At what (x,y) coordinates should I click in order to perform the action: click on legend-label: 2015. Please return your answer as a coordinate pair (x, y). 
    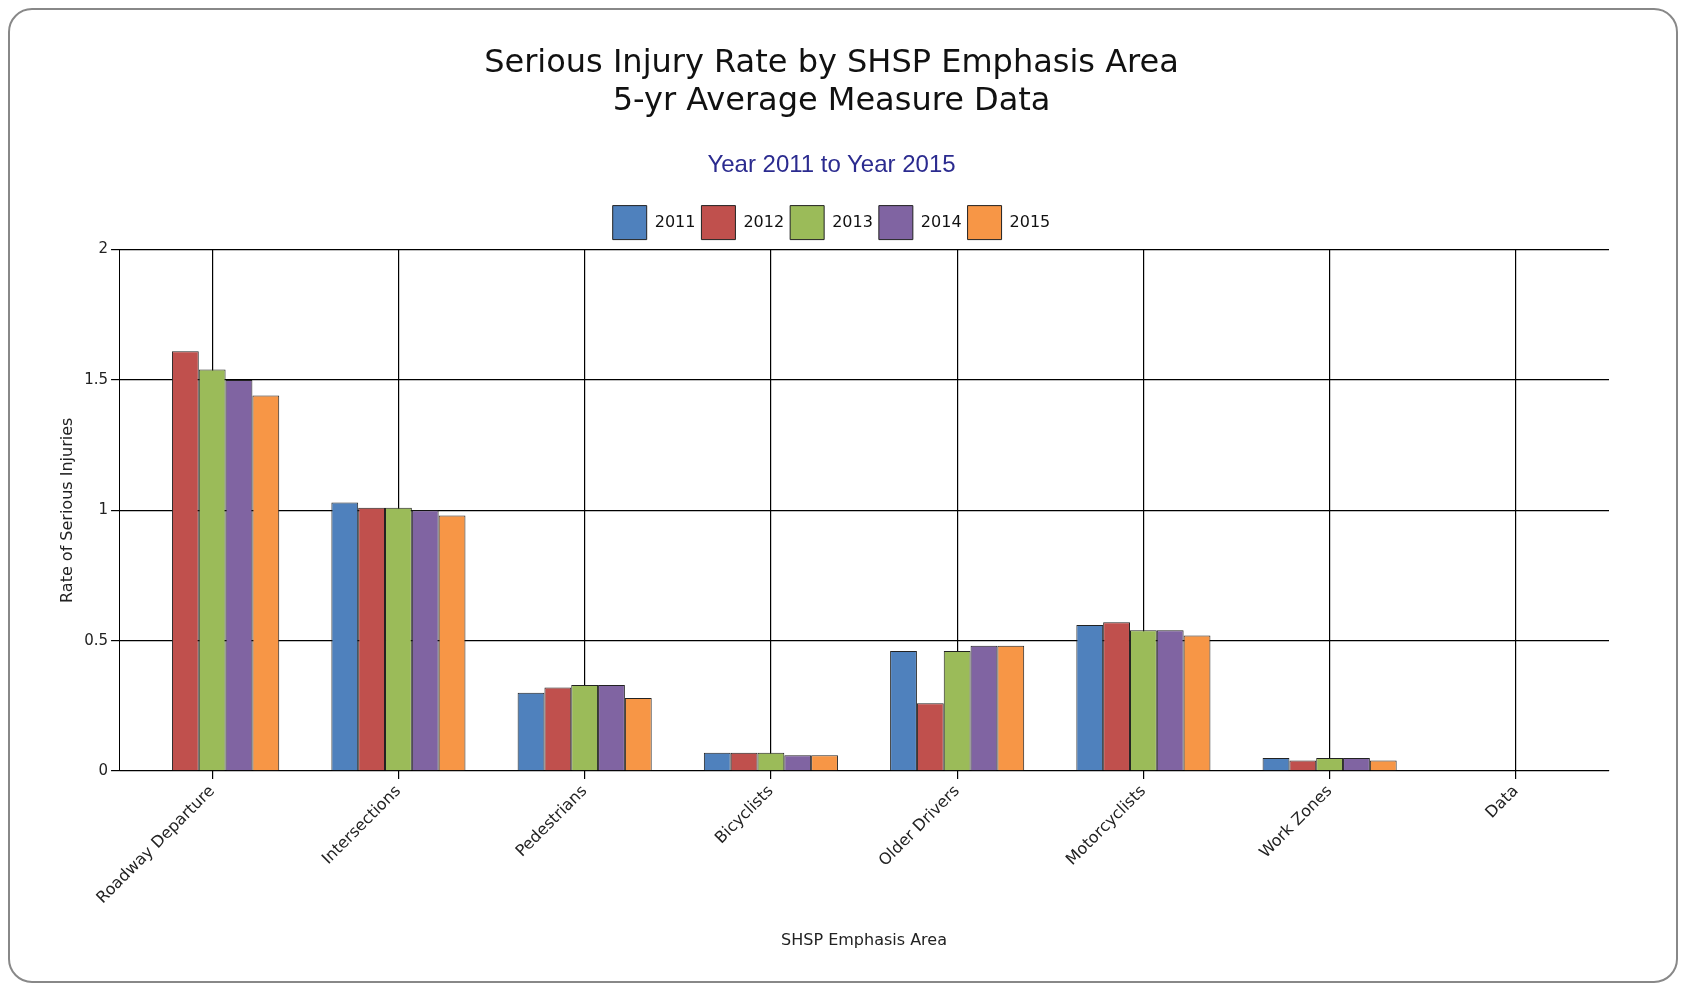
    Looking at the image, I should click on (1030, 221).